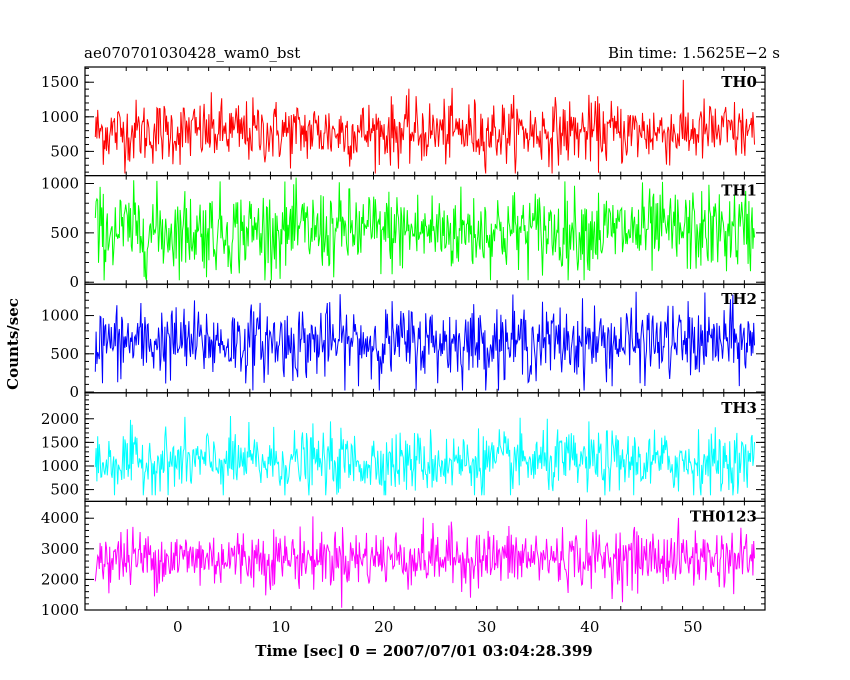 Image resolution: width=850 pixels, height=680 pixels. What do you see at coordinates (280, 627) in the screenshot?
I see `x-tick-label: 10` at bounding box center [280, 627].